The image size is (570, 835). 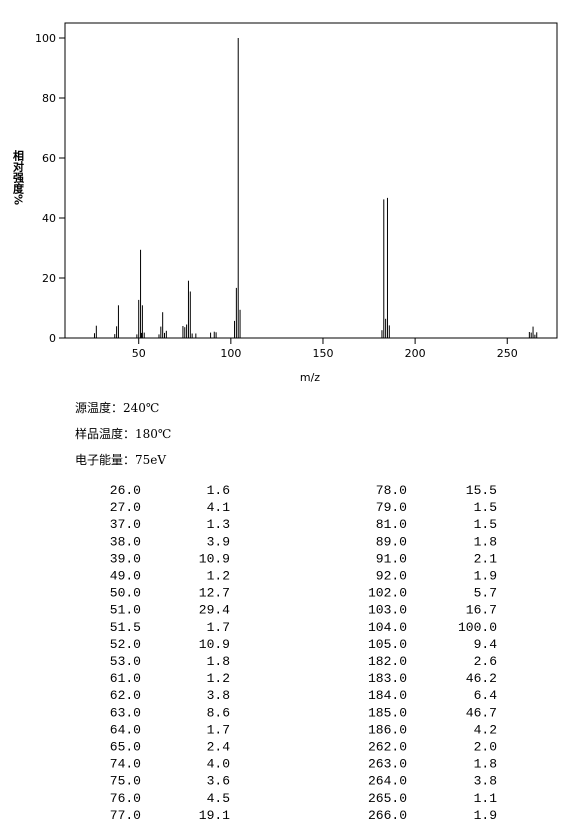 What do you see at coordinates (125, 678) in the screenshot?
I see `table-cell: 61.0` at bounding box center [125, 678].